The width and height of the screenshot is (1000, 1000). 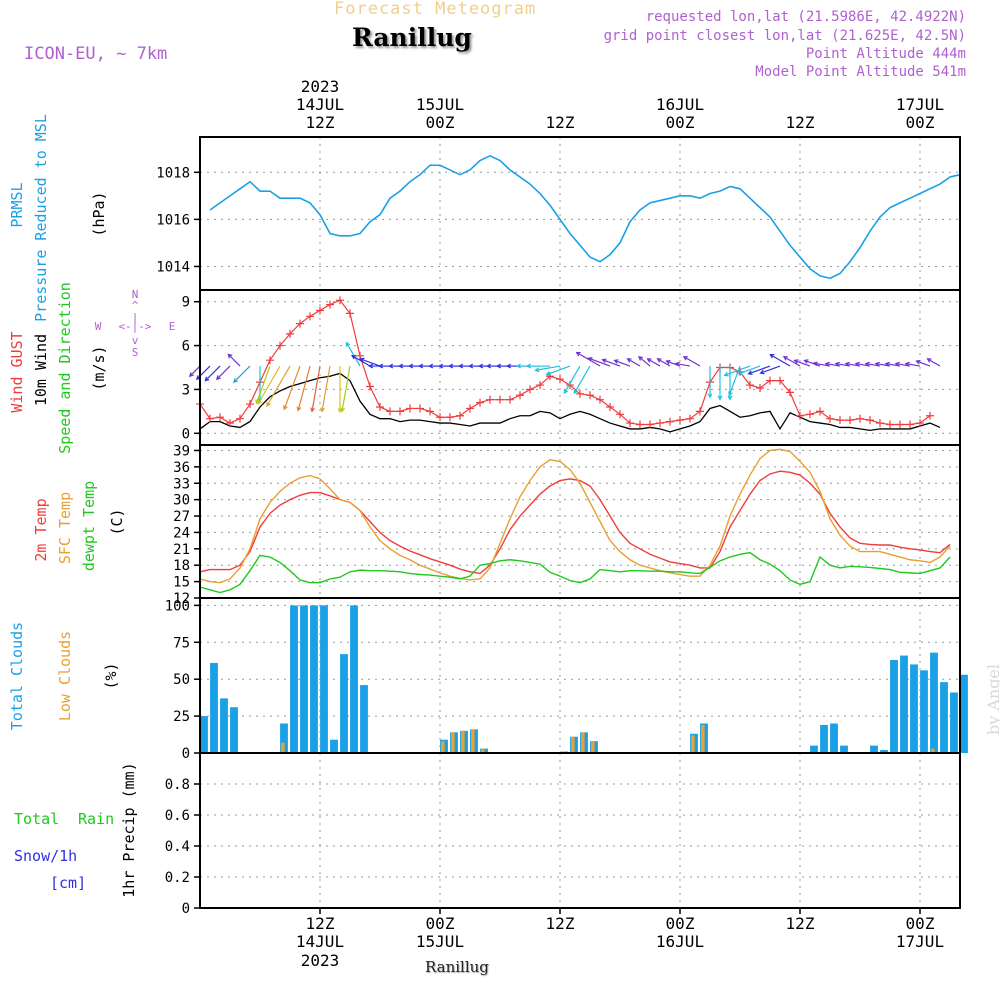 I want to click on bottom-time-label: 12Z, so click(x=800, y=923).